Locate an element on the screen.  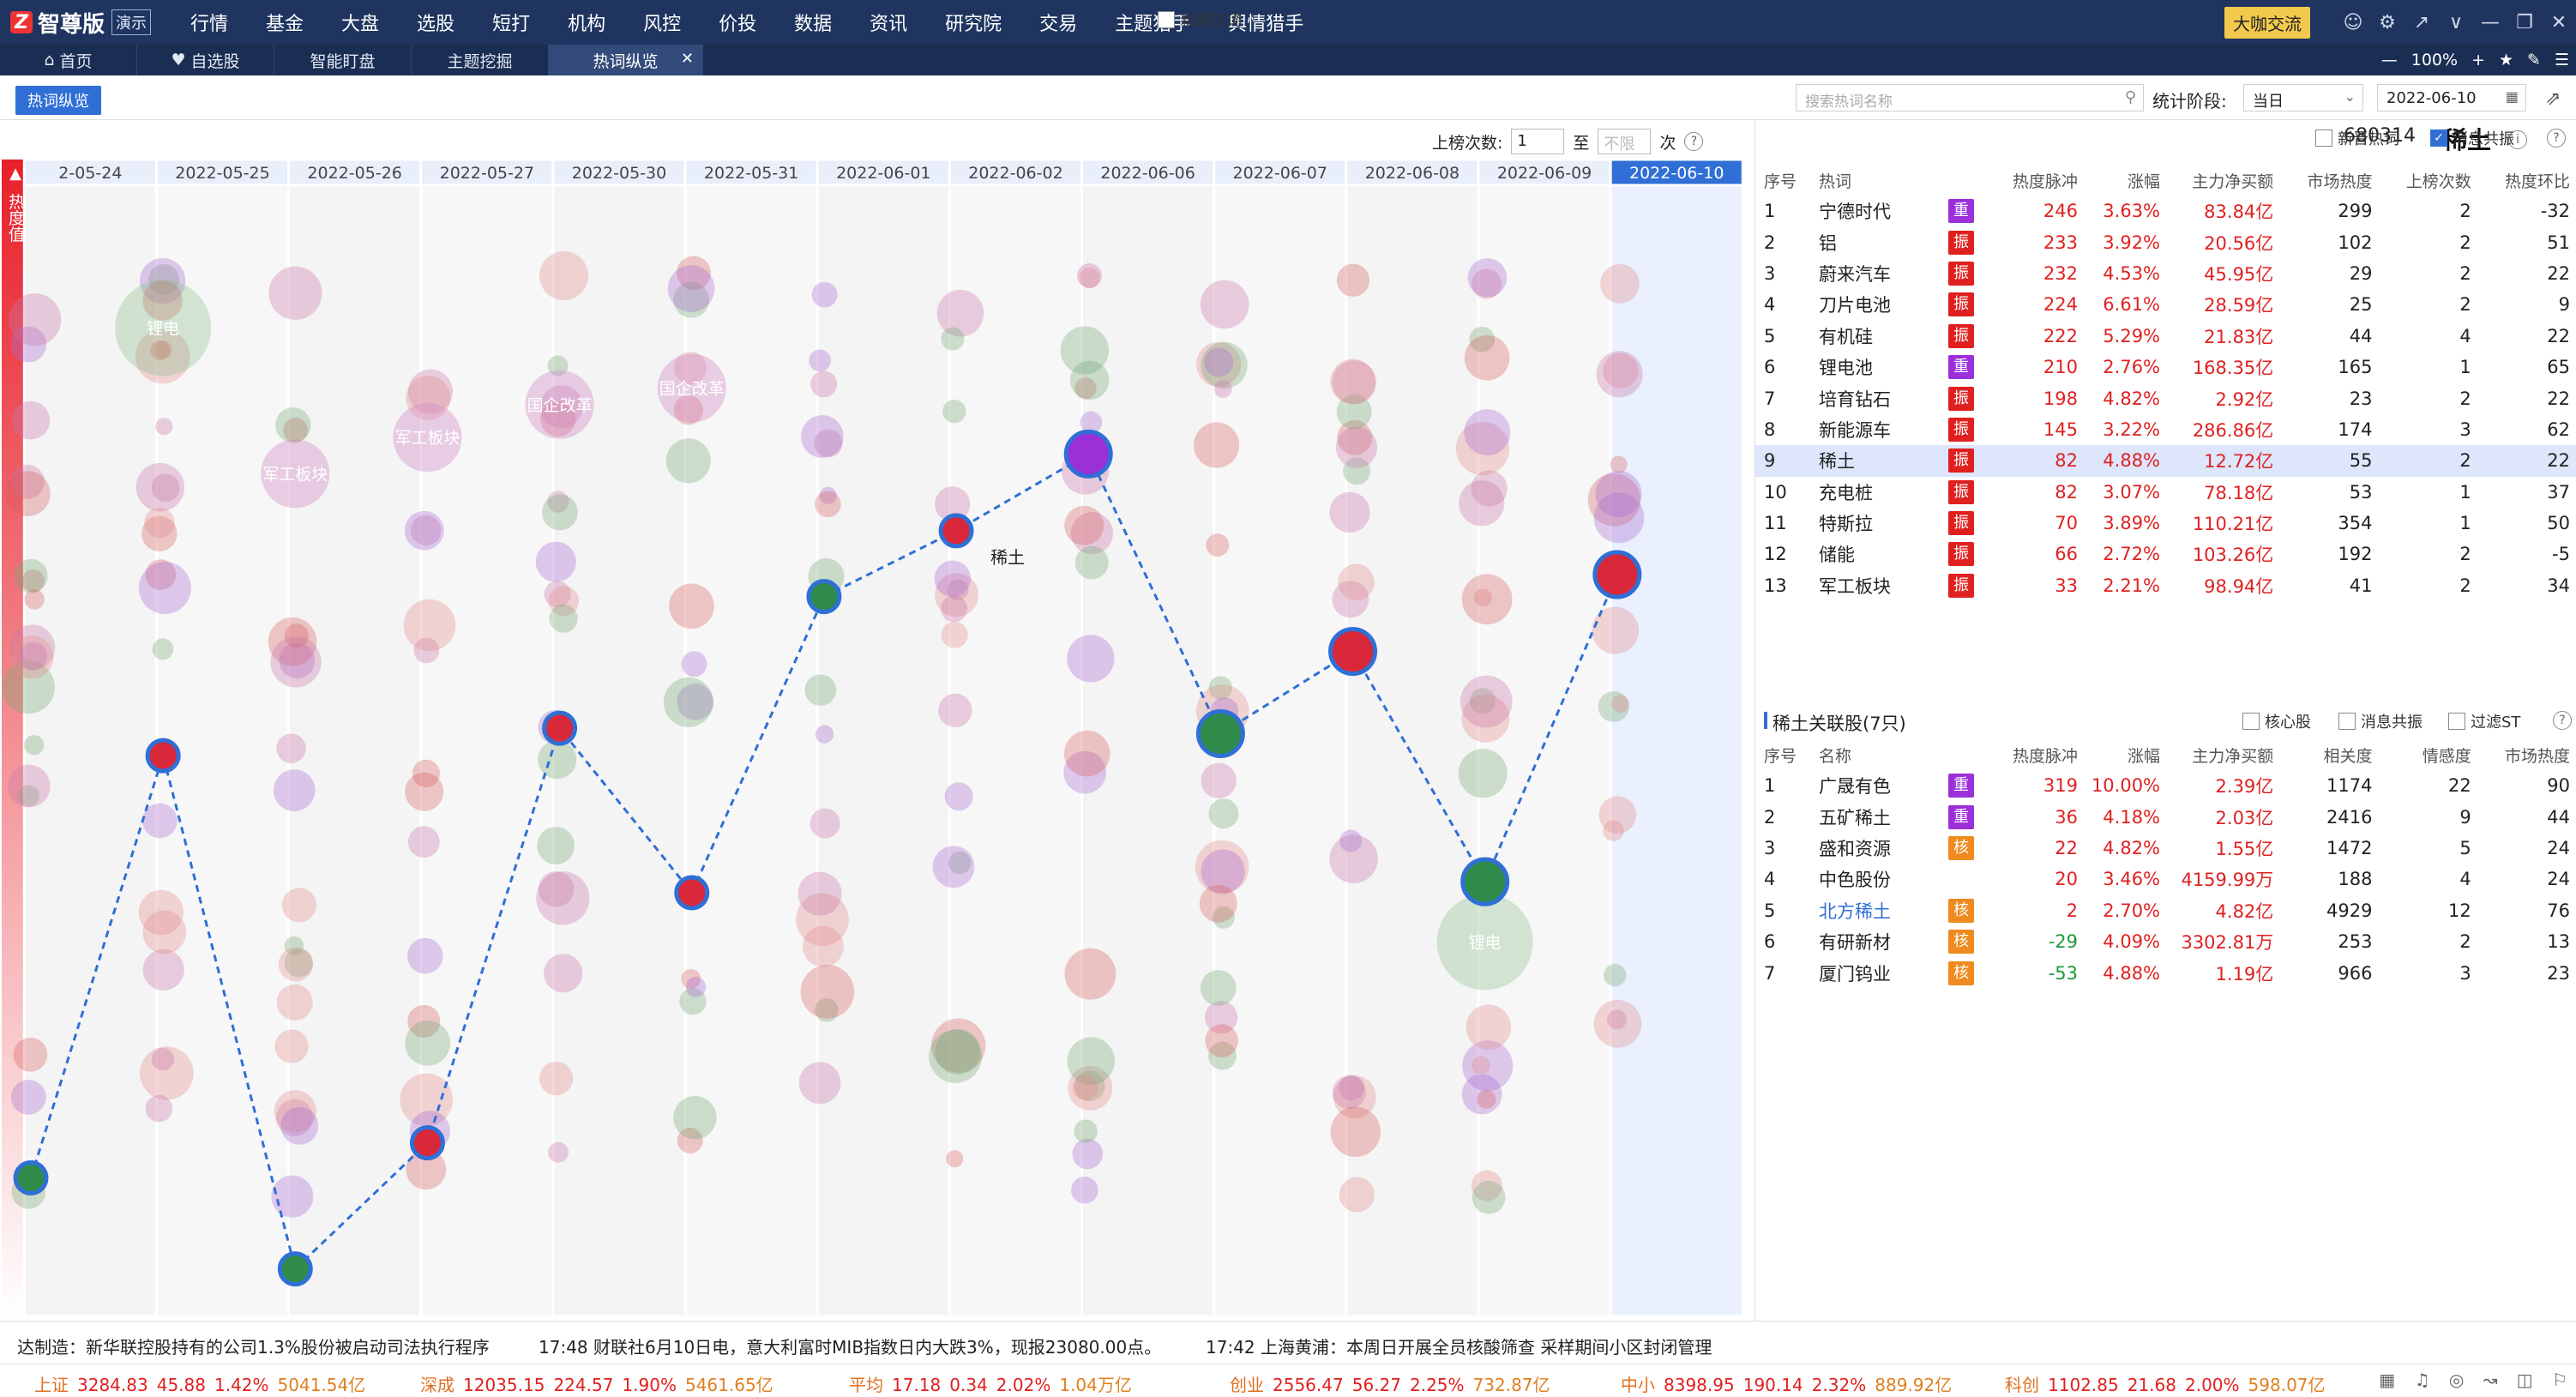
table-row: 7 培育钻石振 198 4.82% 2.92亿 23 2 22 is located at coordinates (2165, 398).